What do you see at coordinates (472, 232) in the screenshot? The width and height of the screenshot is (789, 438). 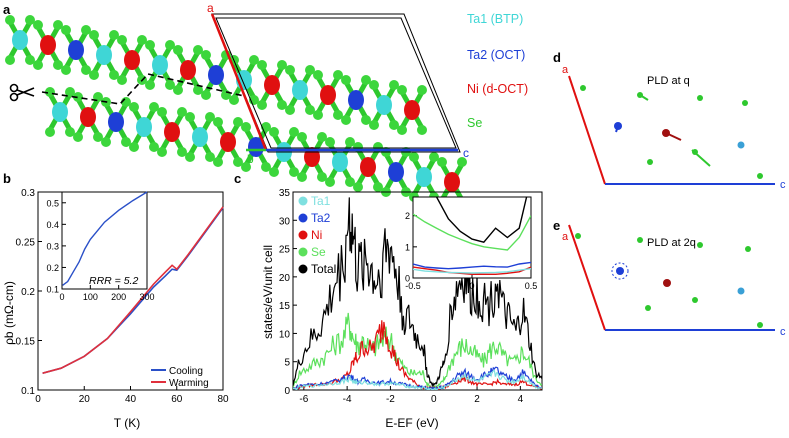 I see `dos-inset-series-se` at bounding box center [472, 232].